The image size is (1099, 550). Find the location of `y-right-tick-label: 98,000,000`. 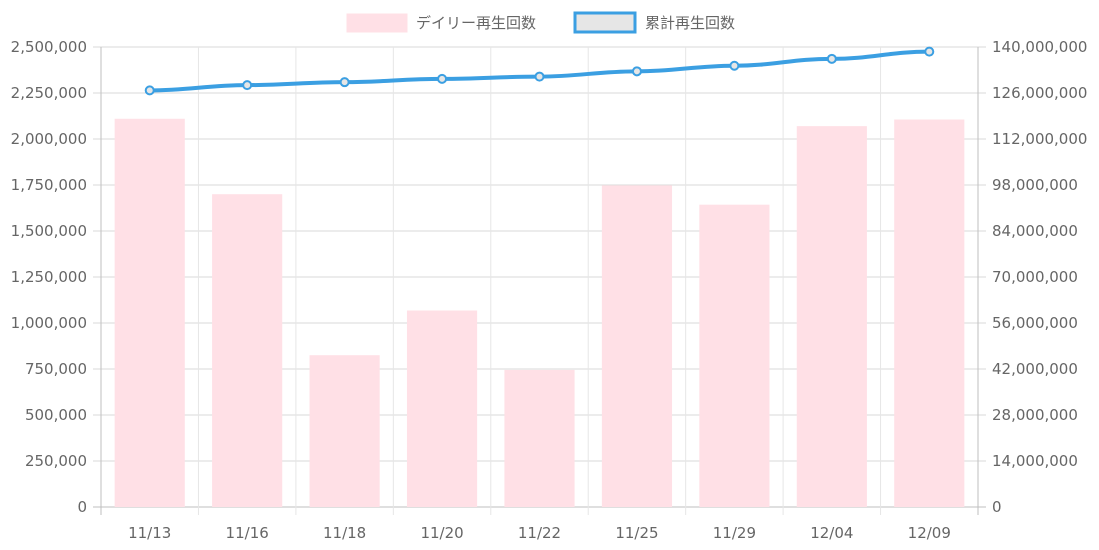

y-right-tick-label: 98,000,000 is located at coordinates (1035, 185).